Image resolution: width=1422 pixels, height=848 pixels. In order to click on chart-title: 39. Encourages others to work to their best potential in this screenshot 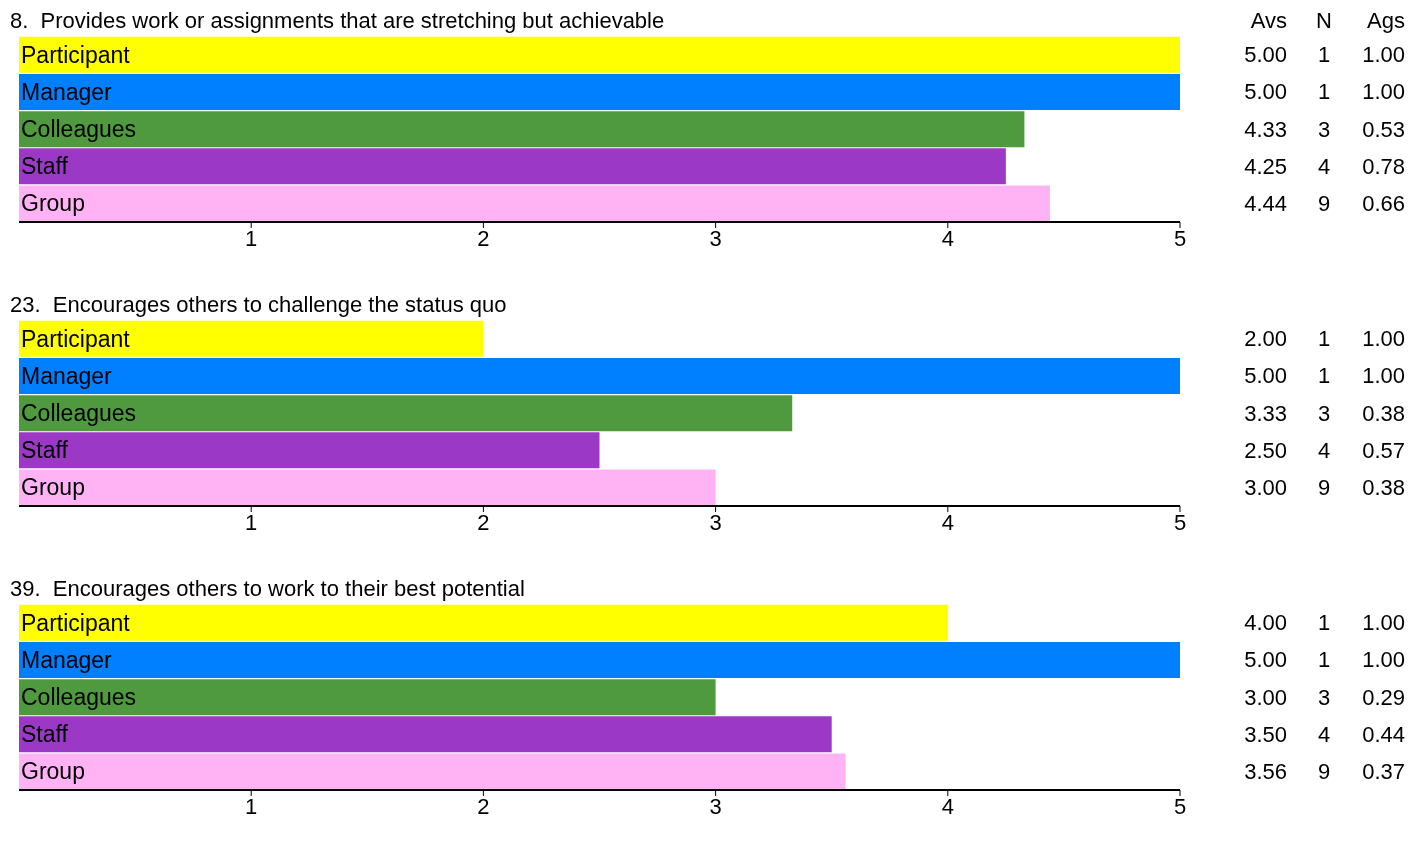, I will do `click(267, 588)`.